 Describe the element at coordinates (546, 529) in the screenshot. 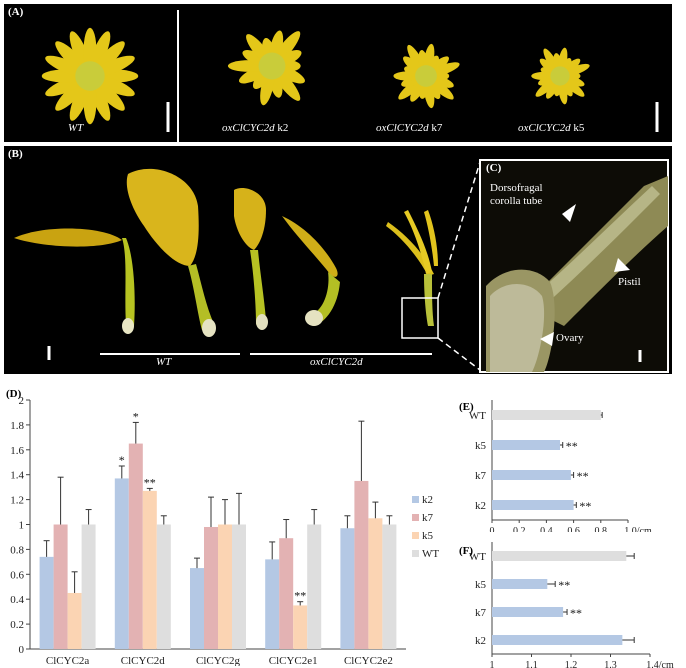

I see `x-tick-label: 0.4` at that location.